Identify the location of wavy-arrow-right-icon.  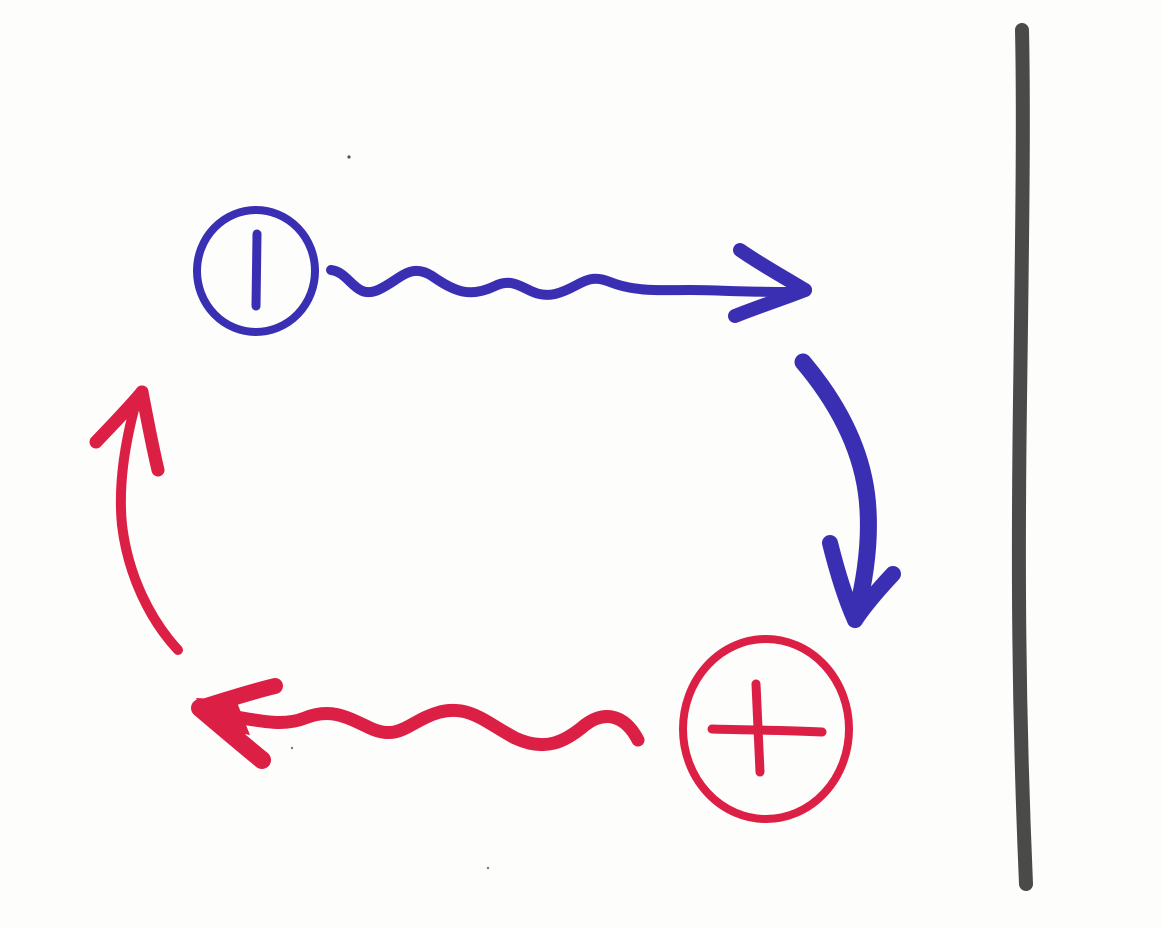
(569, 283).